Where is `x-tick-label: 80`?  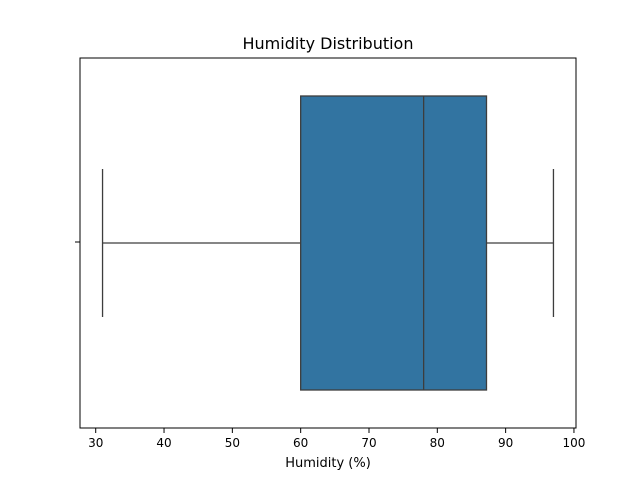
x-tick-label: 80 is located at coordinates (437, 443).